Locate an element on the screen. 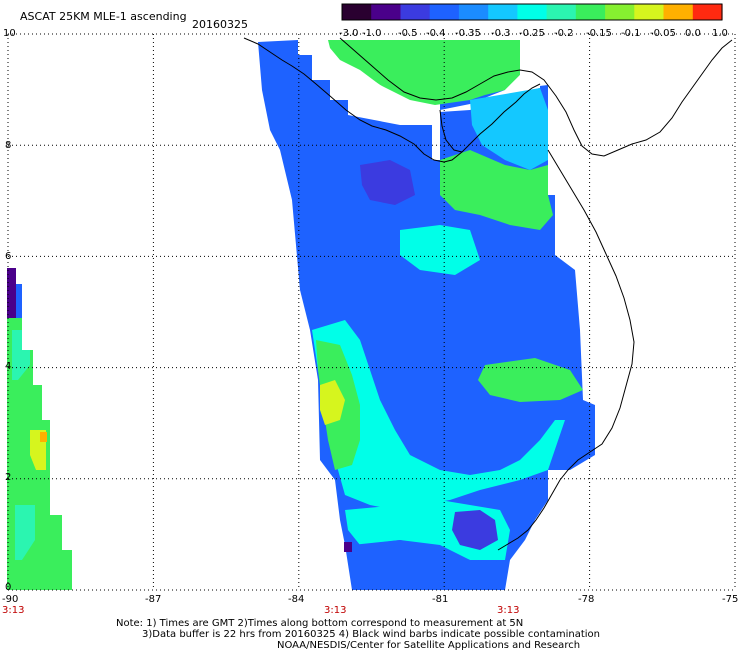 This screenshot has width=740, height=650. y-tick: 10 is located at coordinates (9, 33).